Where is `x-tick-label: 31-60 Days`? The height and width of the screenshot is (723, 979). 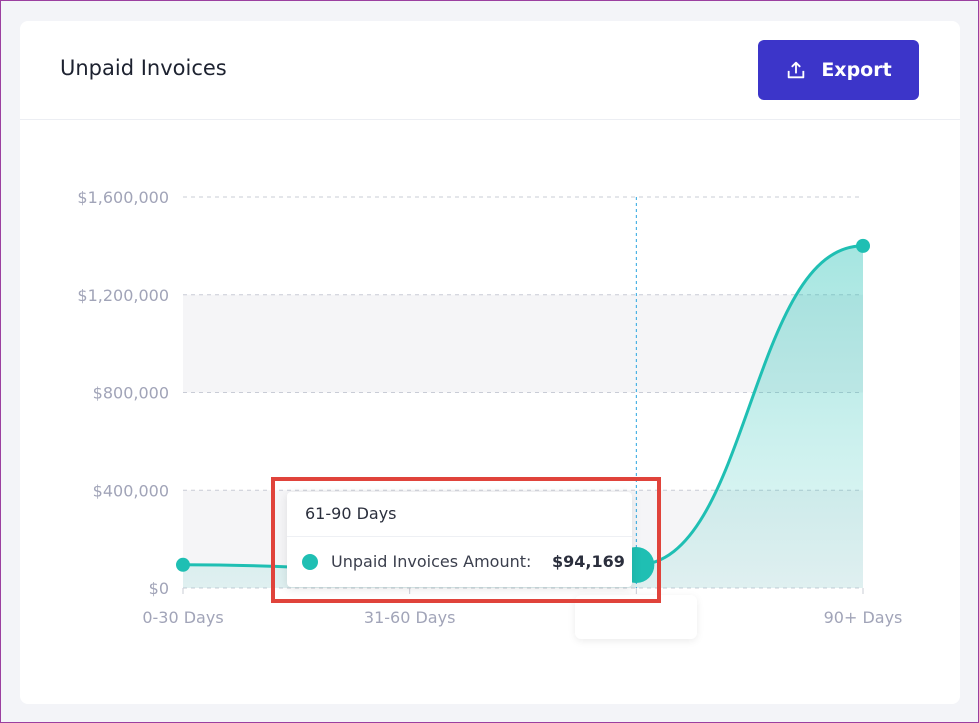
x-tick-label: 31-60 Days is located at coordinates (410, 617).